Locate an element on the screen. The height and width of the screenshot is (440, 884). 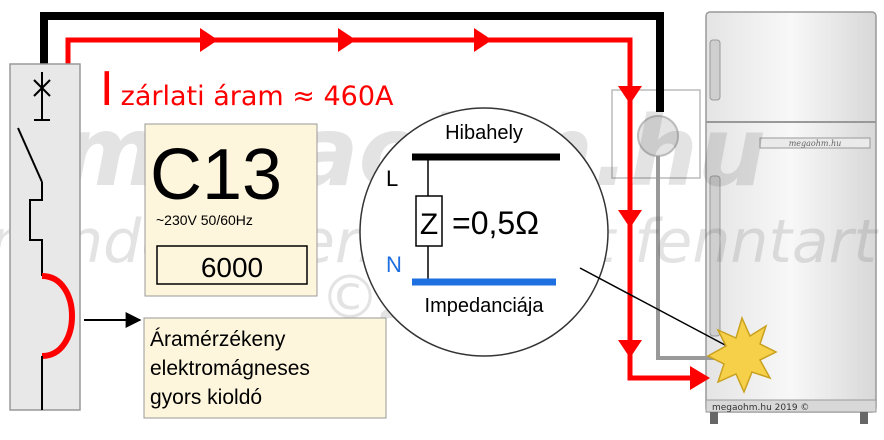
trip-note-line2: elektromágneses is located at coordinates (230, 368).